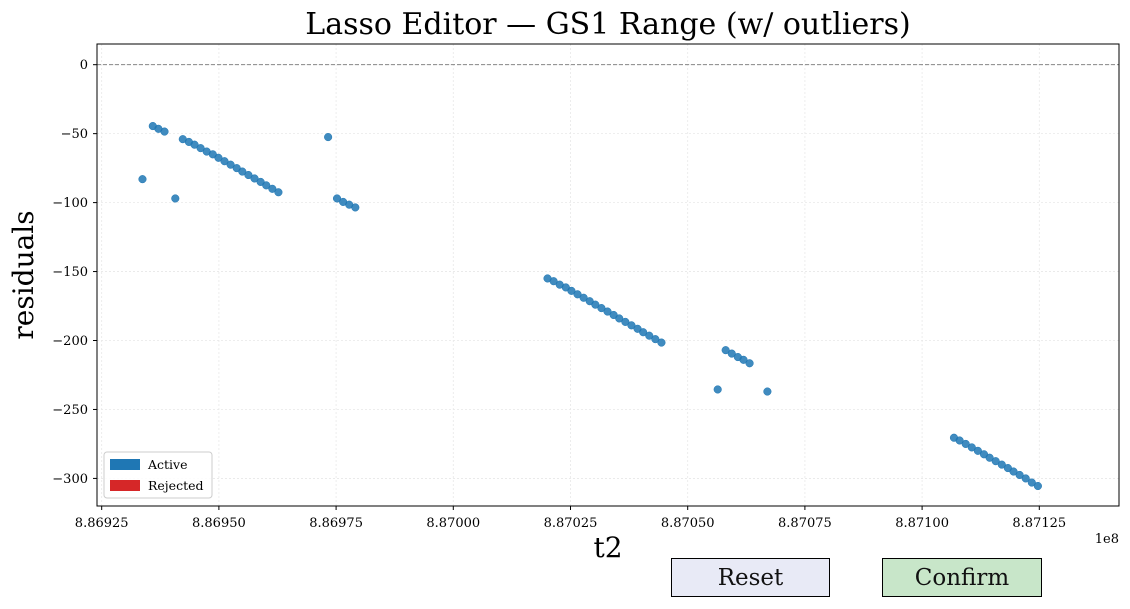 This screenshot has height=609, width=1130. What do you see at coordinates (84, 65) in the screenshot?
I see `y-tick-label: 0` at bounding box center [84, 65].